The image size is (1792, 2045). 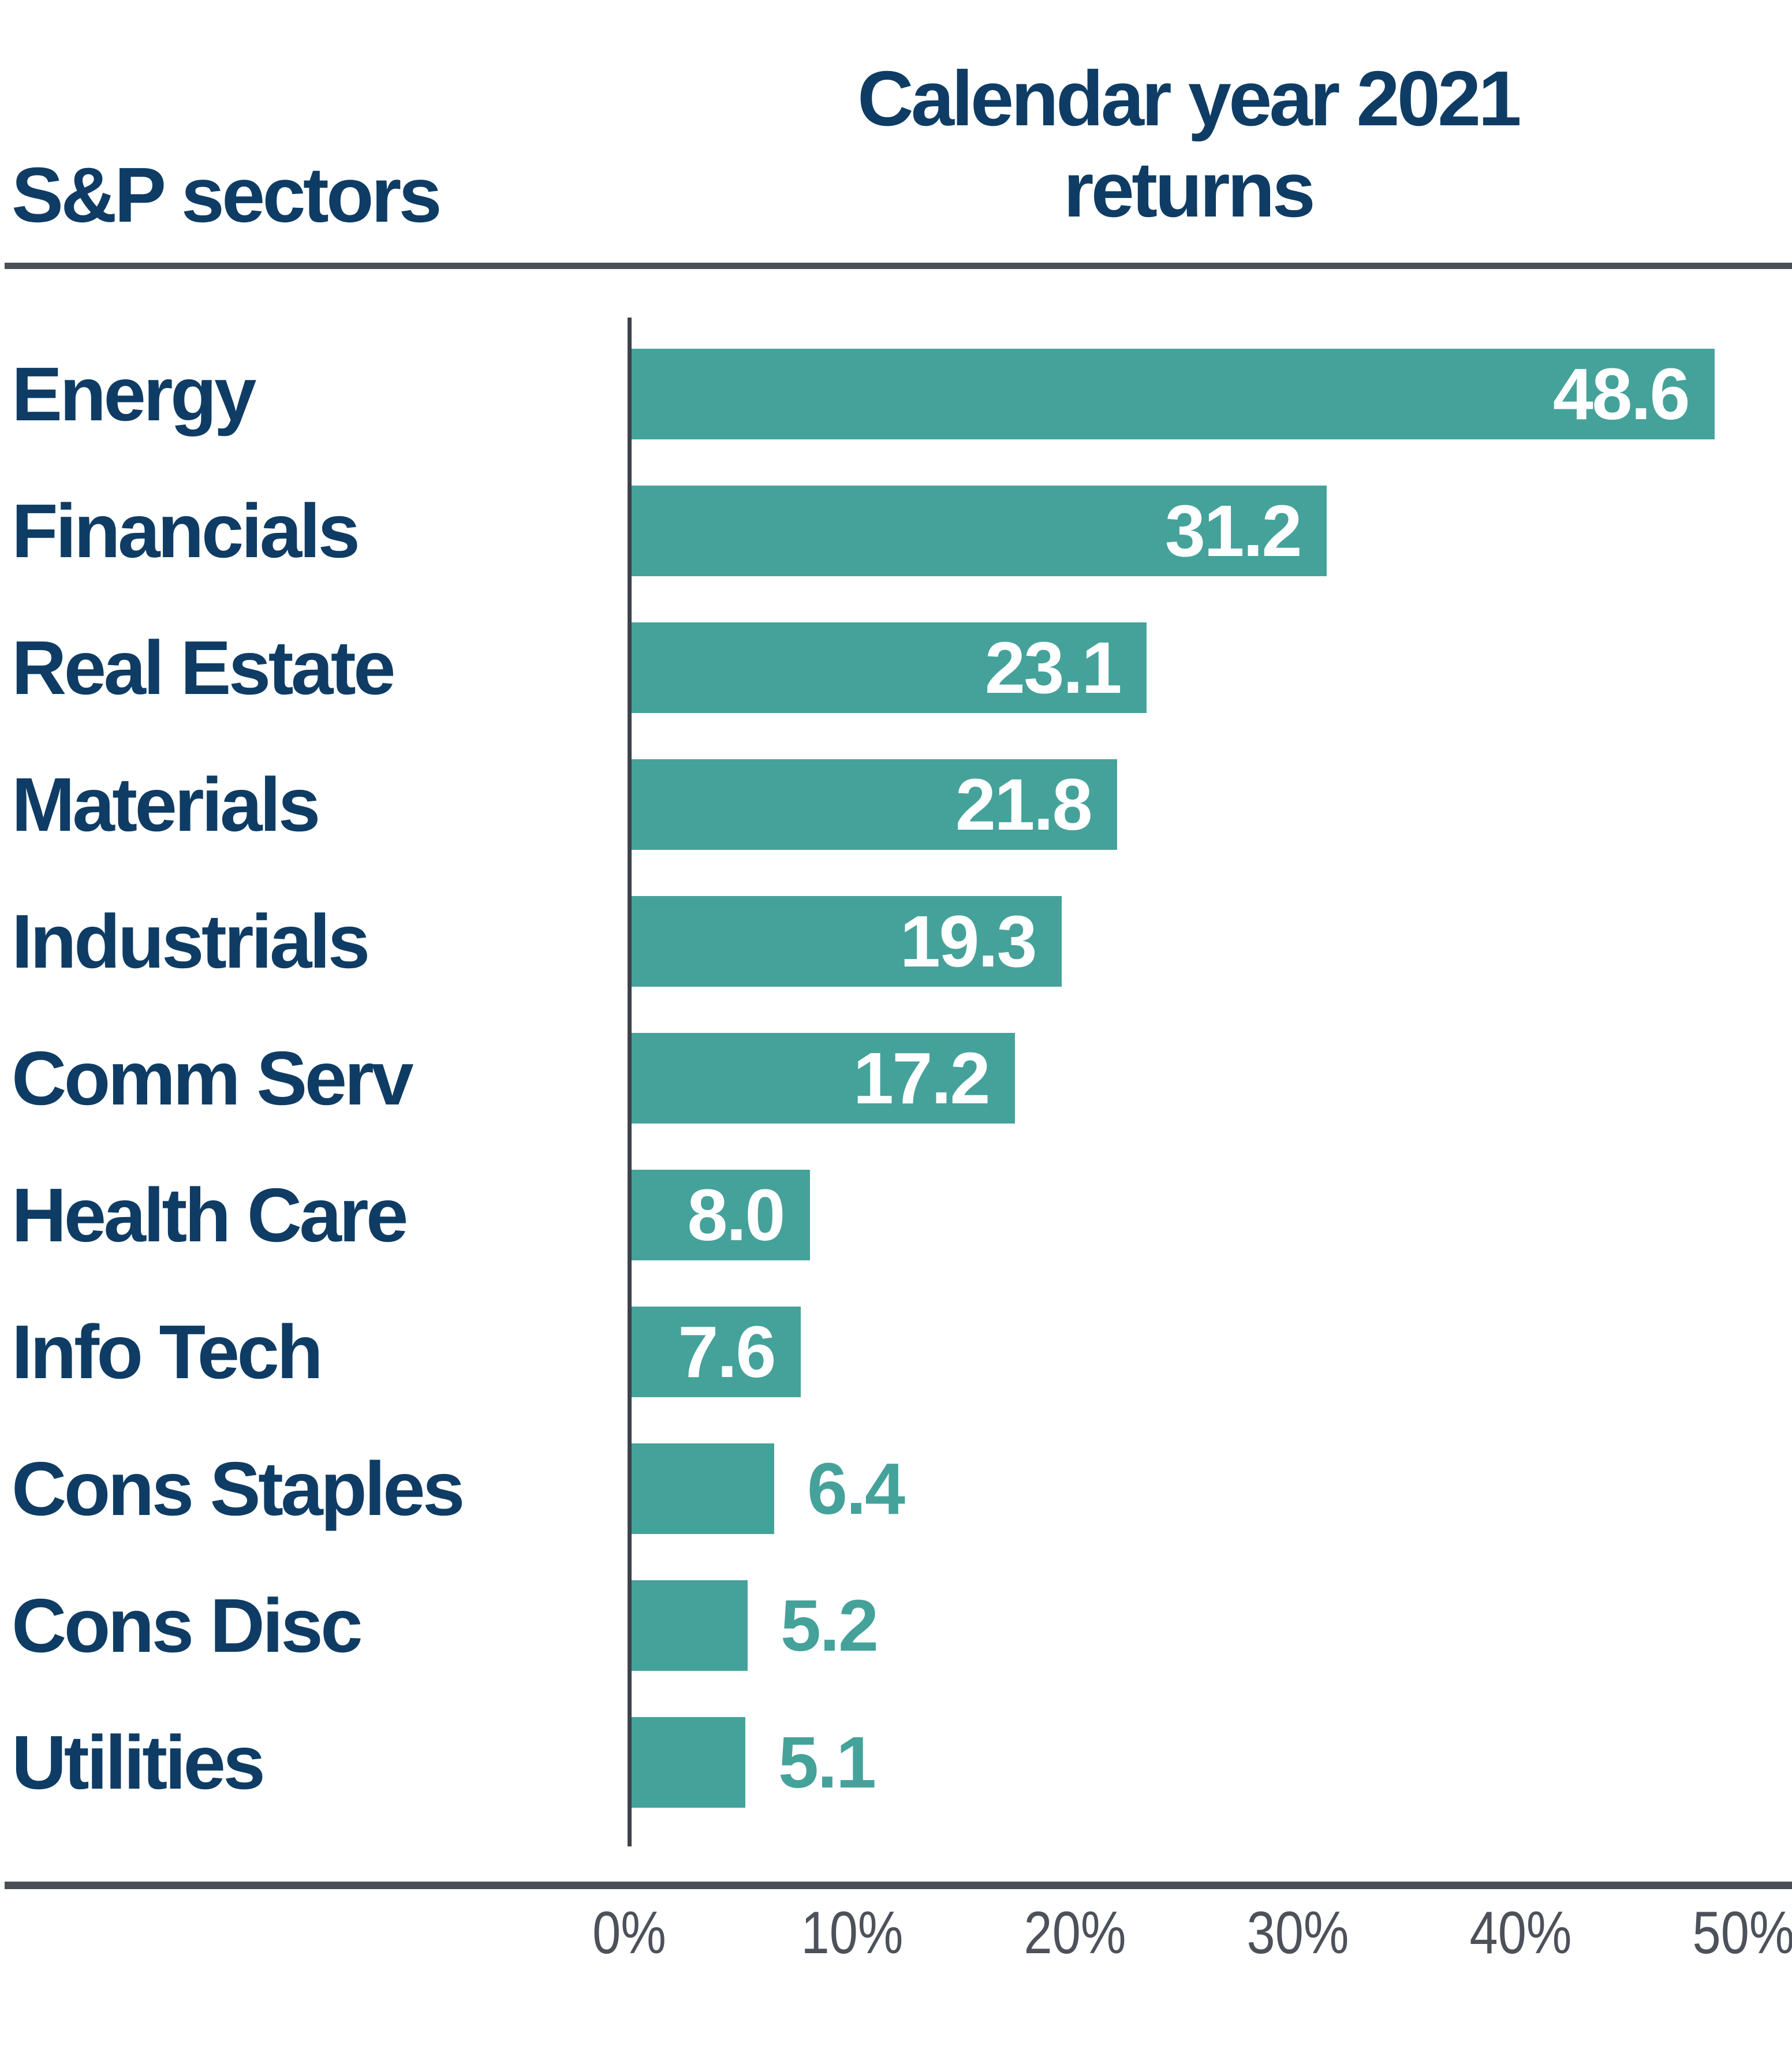 I want to click on sector-label: Cons Staples, so click(x=238, y=1488).